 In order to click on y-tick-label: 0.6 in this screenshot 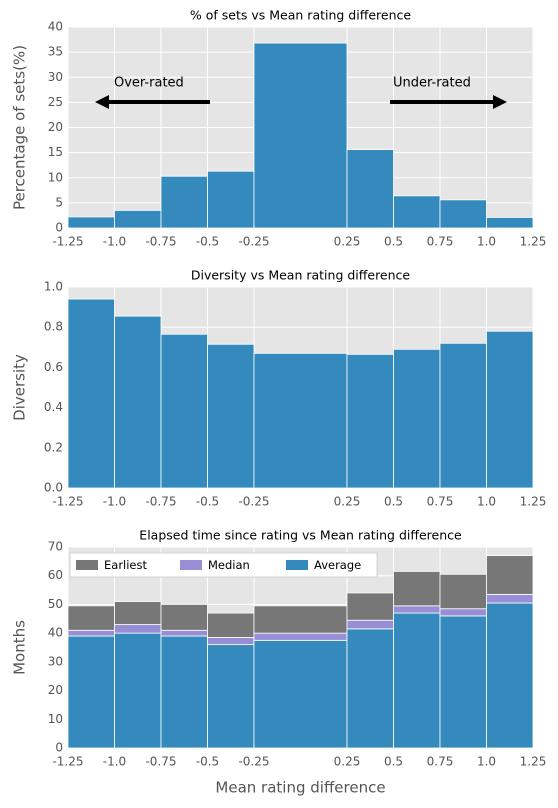, I will do `click(53, 367)`.